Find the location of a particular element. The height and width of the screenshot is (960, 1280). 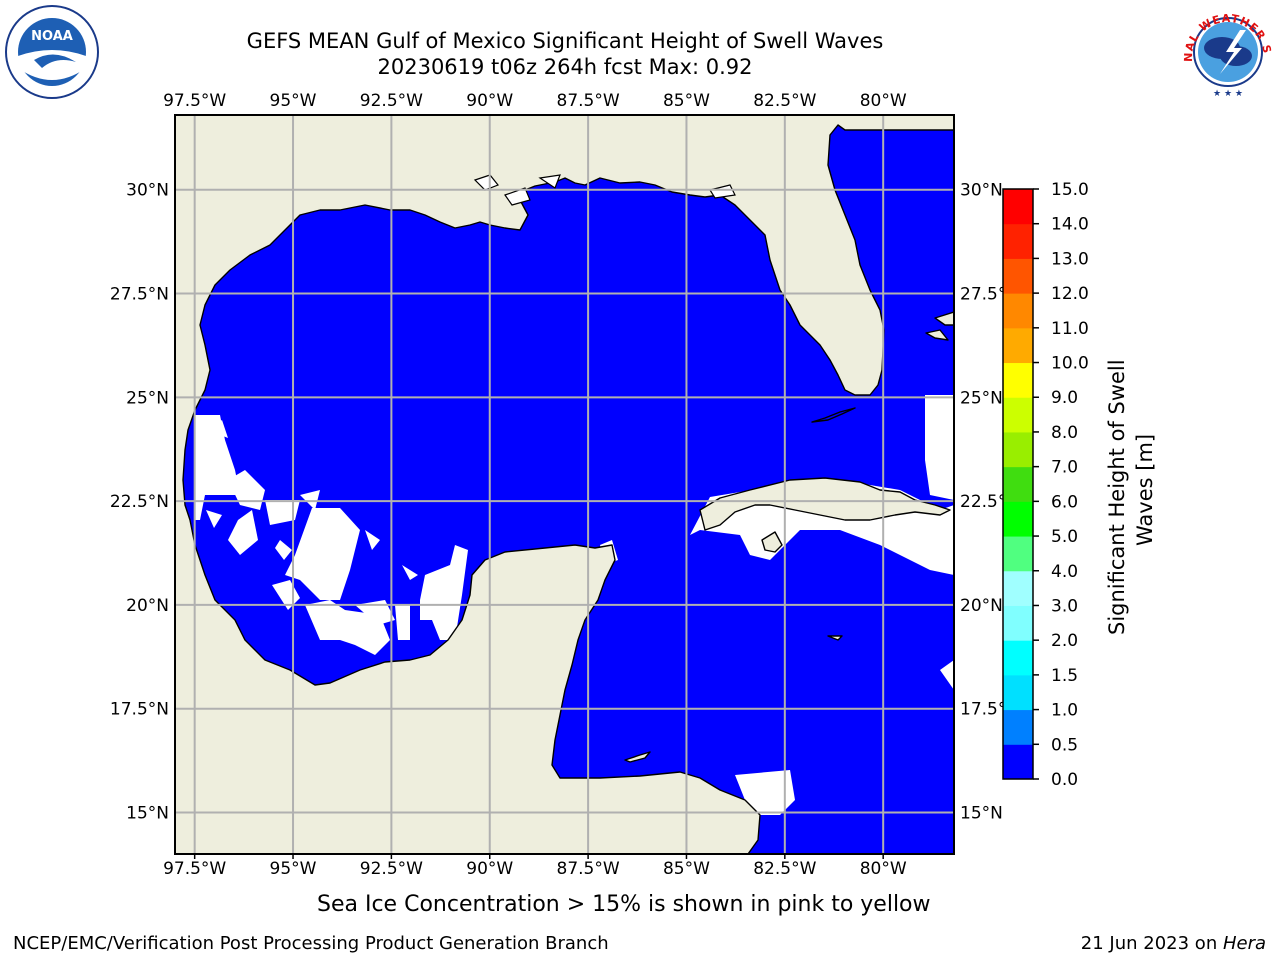

lon-label-top: 90°W is located at coordinates (489, 101).